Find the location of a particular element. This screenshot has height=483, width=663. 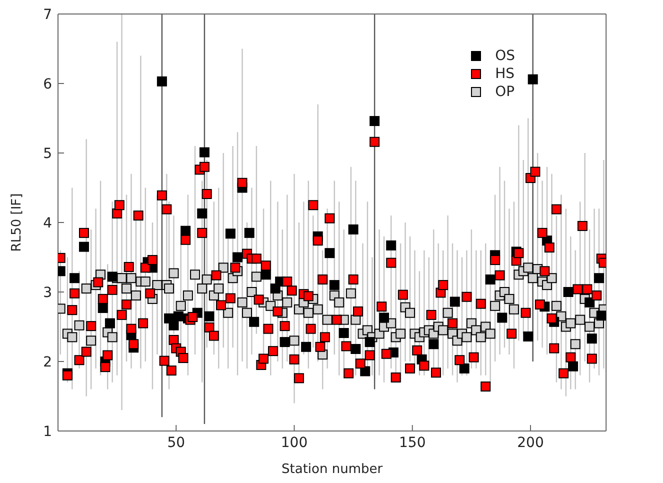

y-tick-label: 4 is located at coordinates (47, 223).